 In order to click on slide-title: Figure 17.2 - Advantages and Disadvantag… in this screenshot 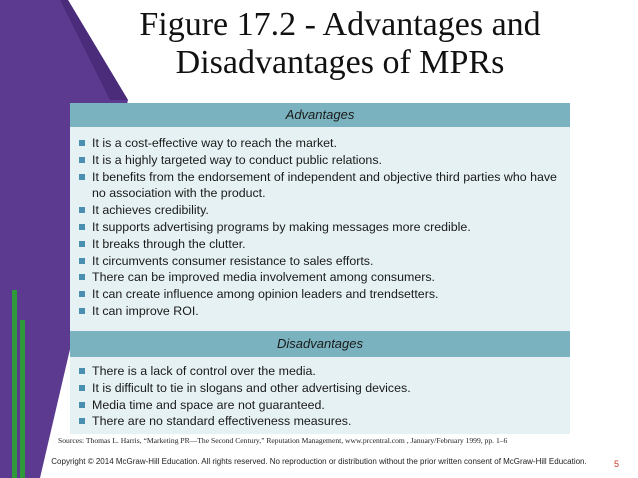, I will do `click(340, 43)`.